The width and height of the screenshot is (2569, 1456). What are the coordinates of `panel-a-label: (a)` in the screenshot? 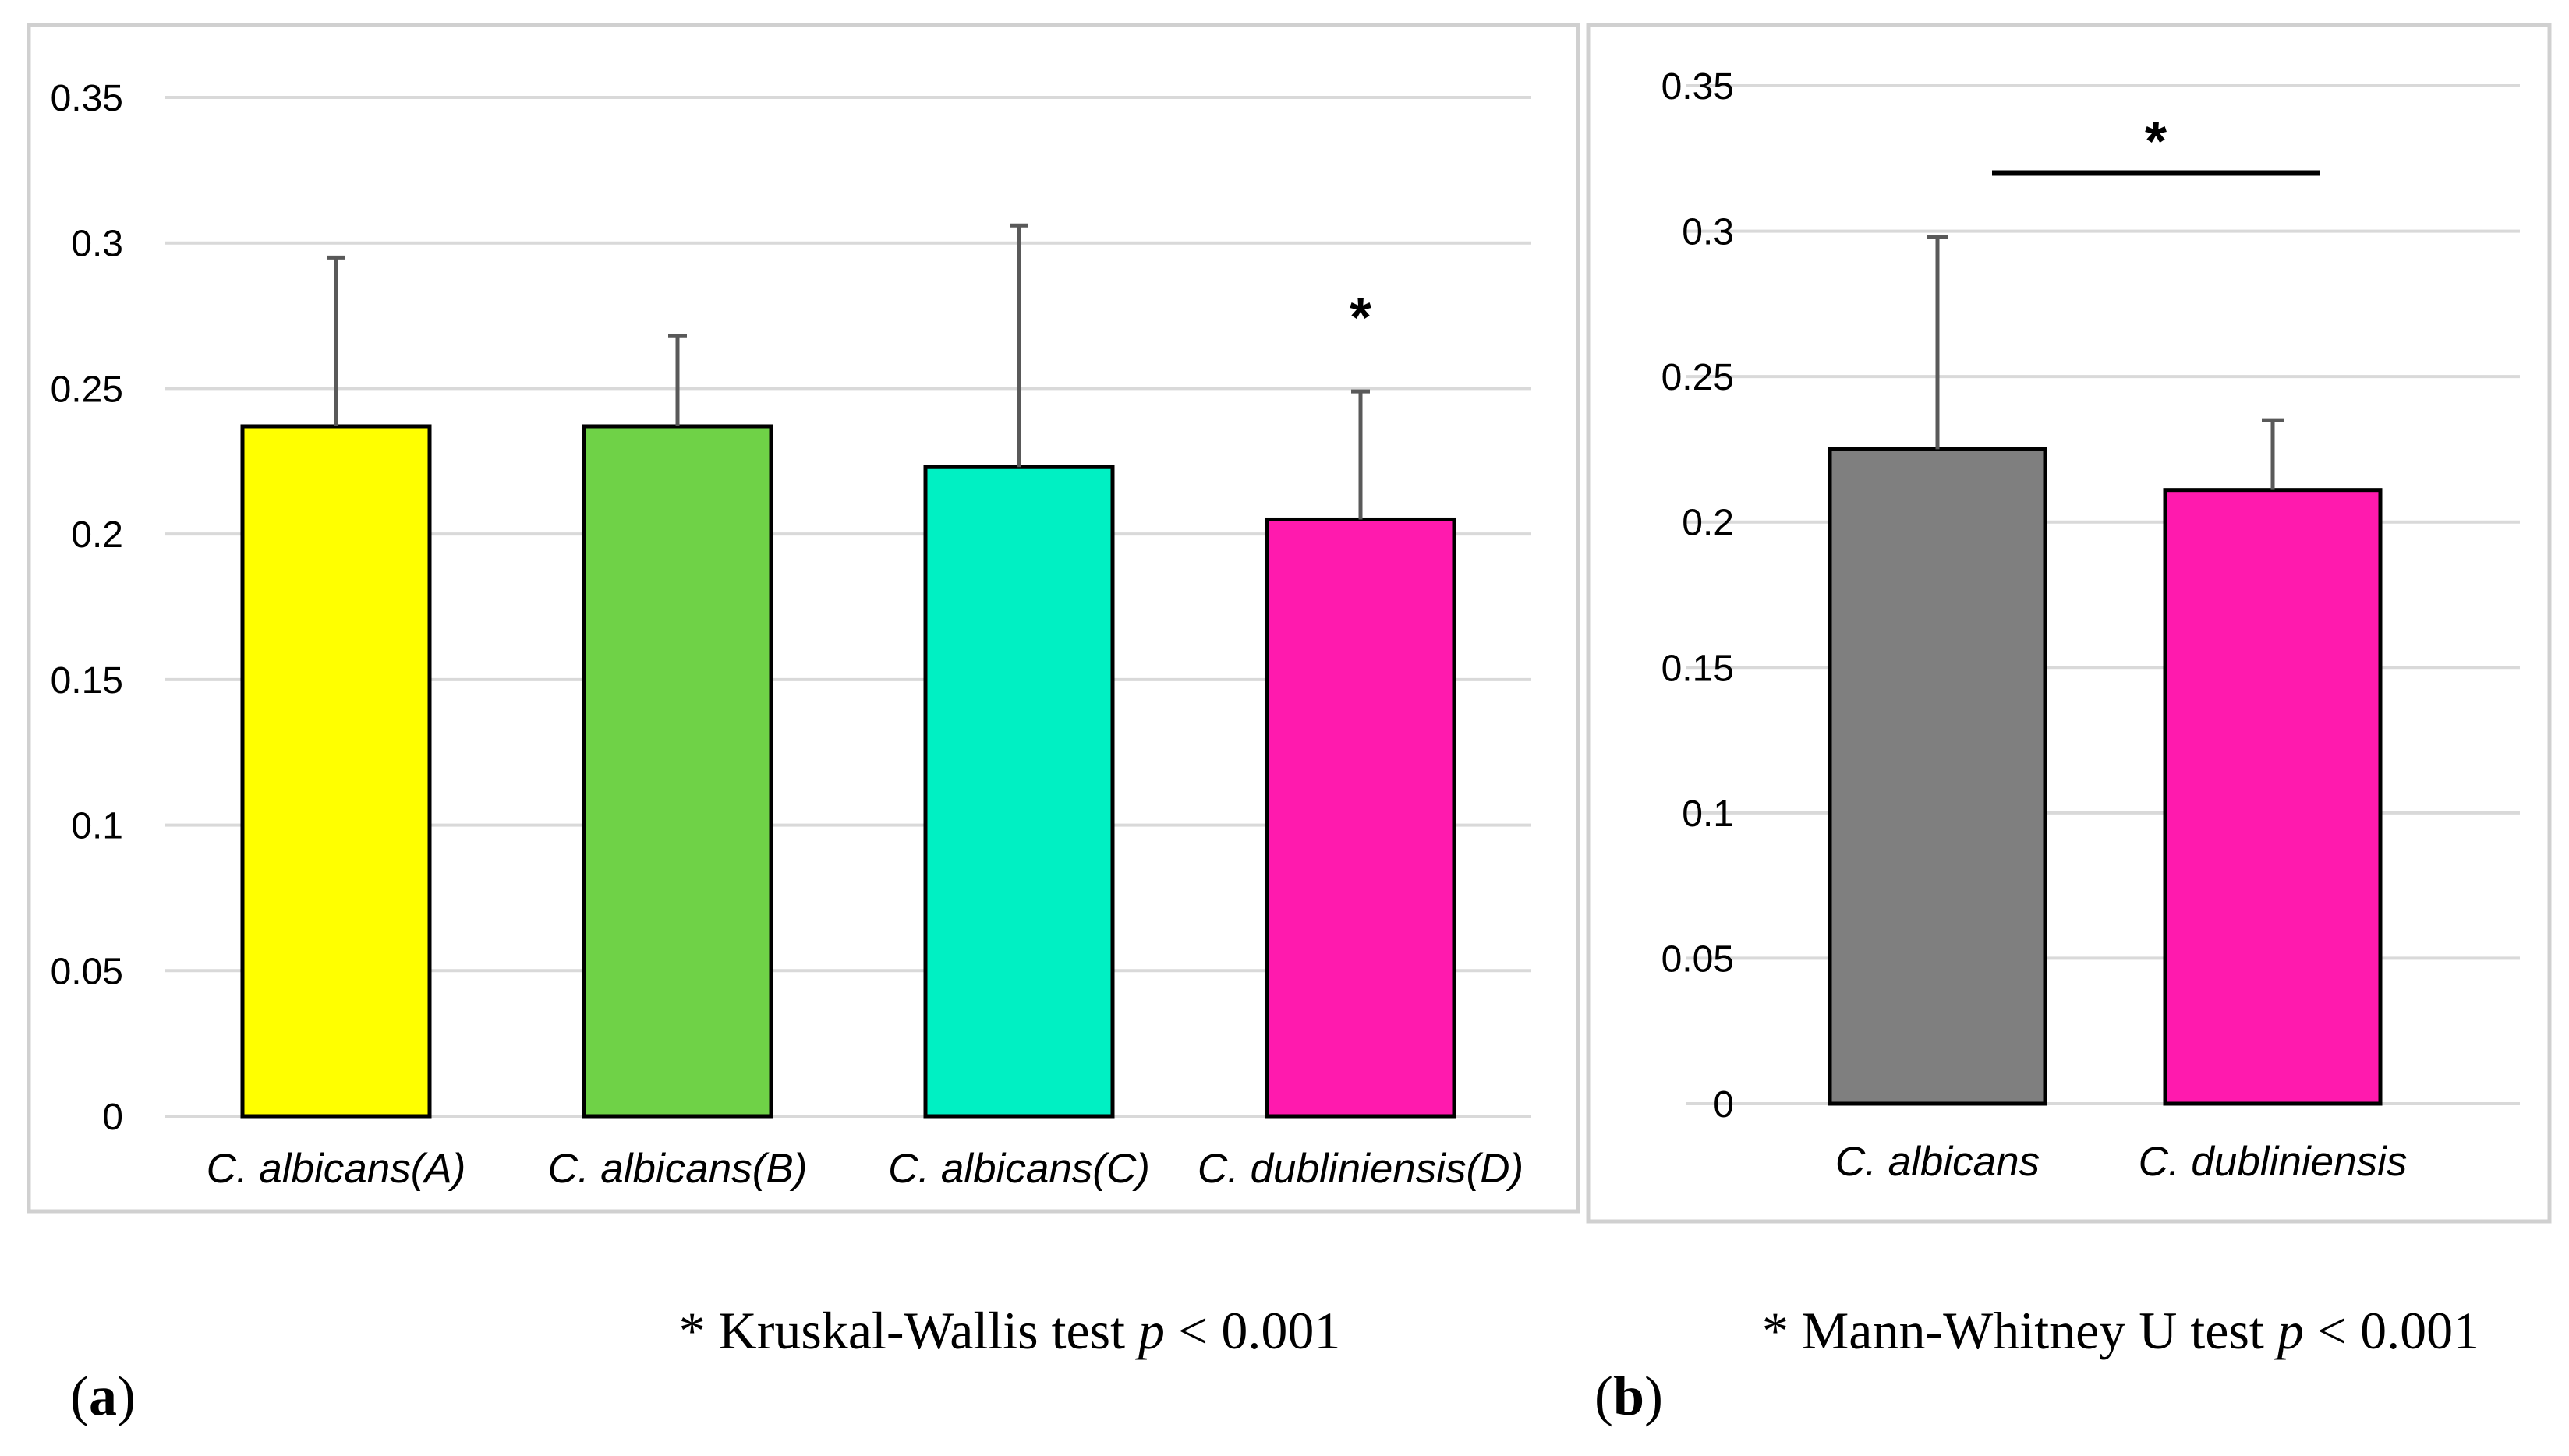 It's located at (103, 1396).